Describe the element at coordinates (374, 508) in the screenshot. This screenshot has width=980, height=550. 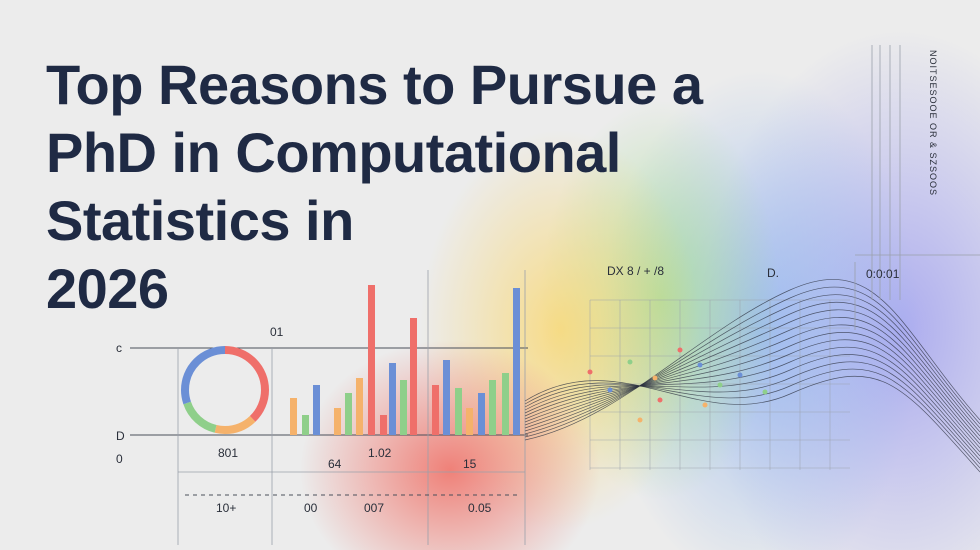
I see `label: 007` at that location.